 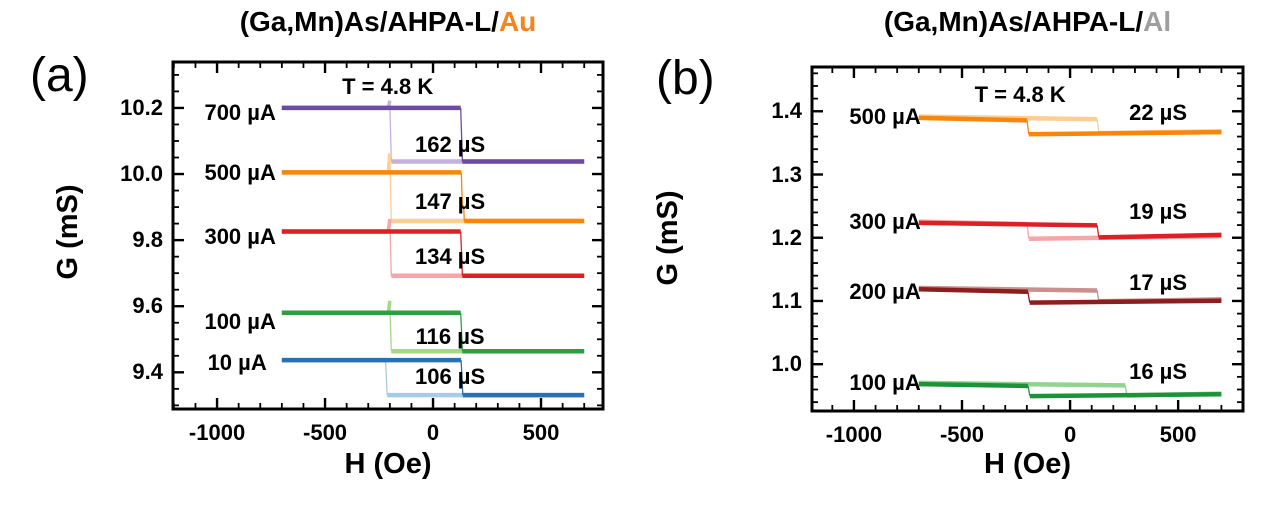 I want to click on y-axis-title-a: G (mS), so click(x=68, y=232).